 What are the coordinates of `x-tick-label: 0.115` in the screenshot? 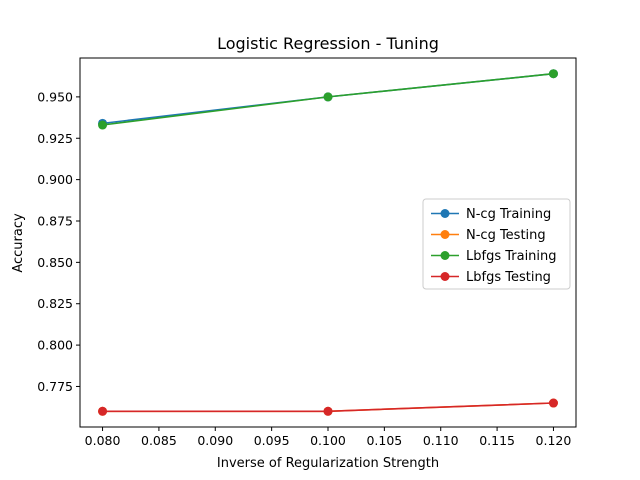 It's located at (497, 440).